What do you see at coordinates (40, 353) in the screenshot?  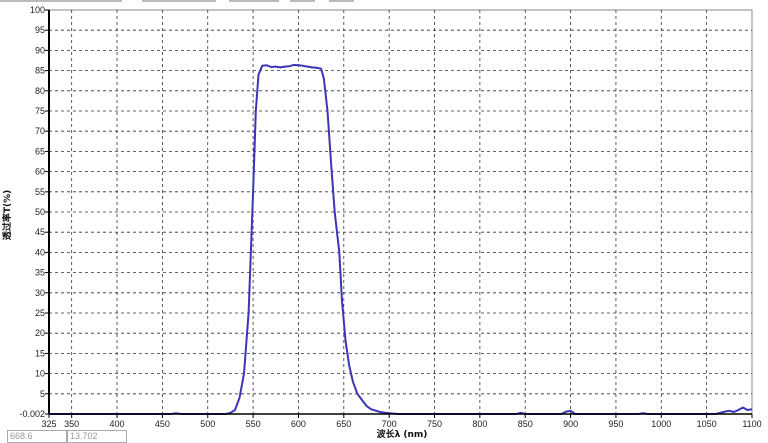 I see `y-tick-label: 15` at bounding box center [40, 353].